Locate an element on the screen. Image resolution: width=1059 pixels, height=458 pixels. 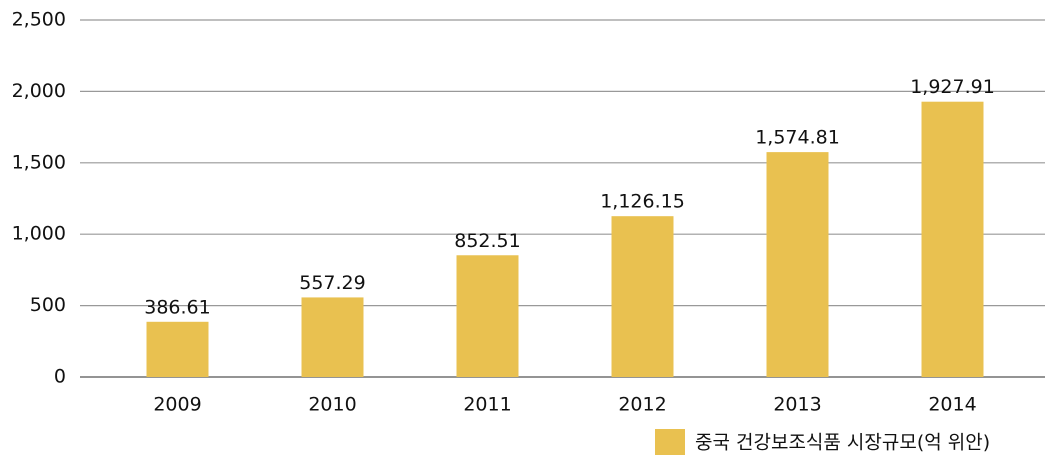
y-tick-label: 1,000 is located at coordinates (39, 234).